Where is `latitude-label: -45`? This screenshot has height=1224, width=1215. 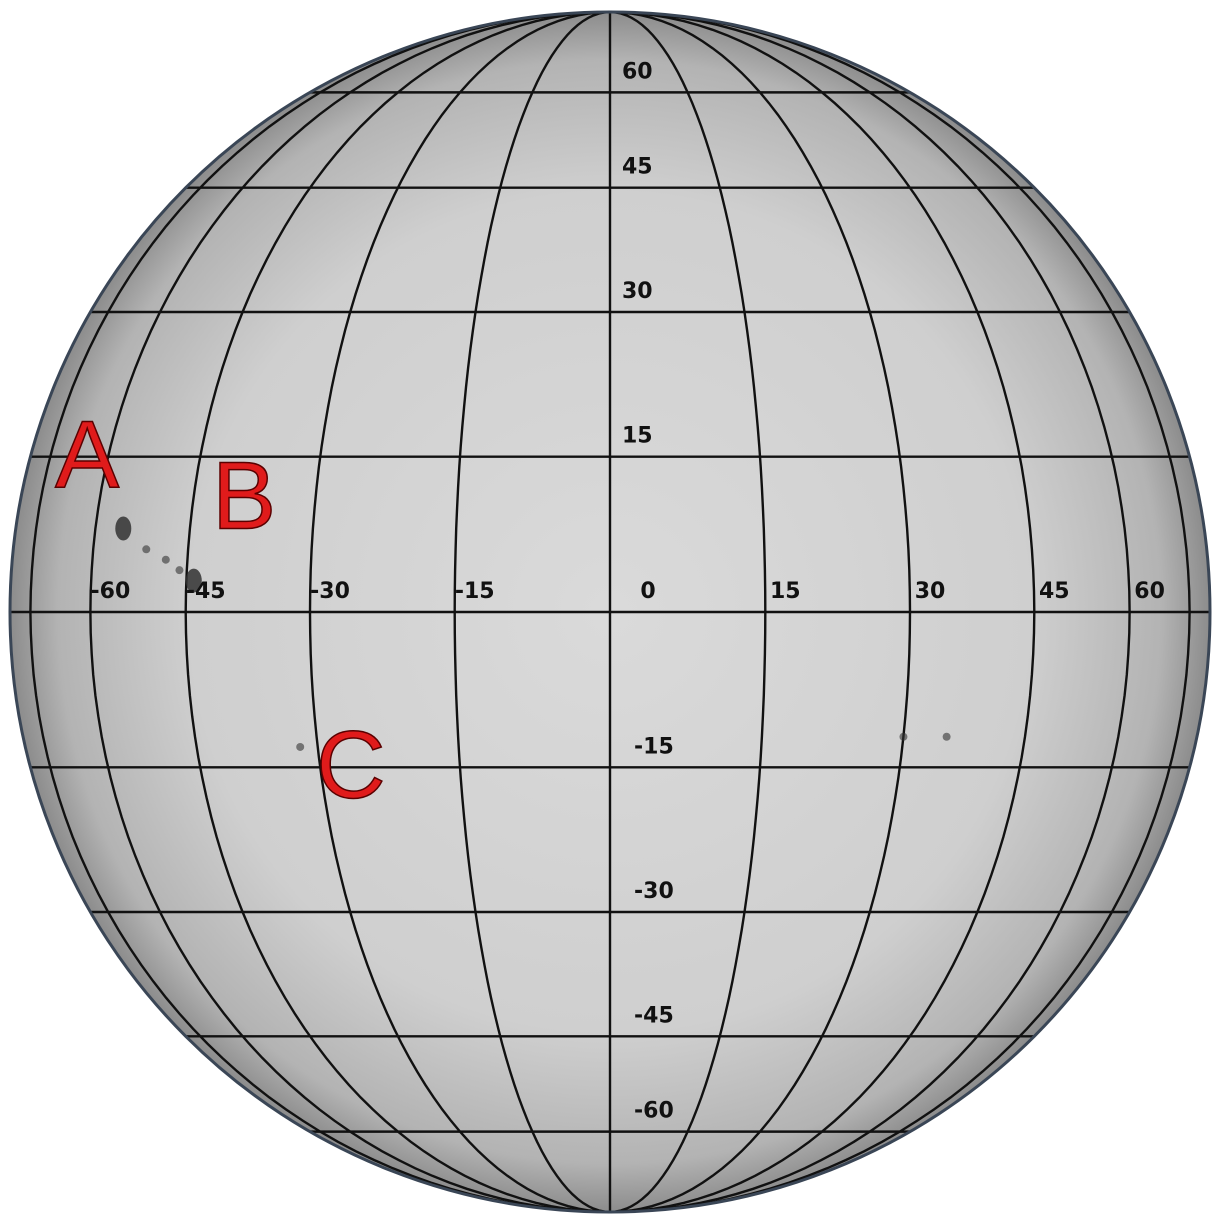
latitude-label: -45 is located at coordinates (654, 1015).